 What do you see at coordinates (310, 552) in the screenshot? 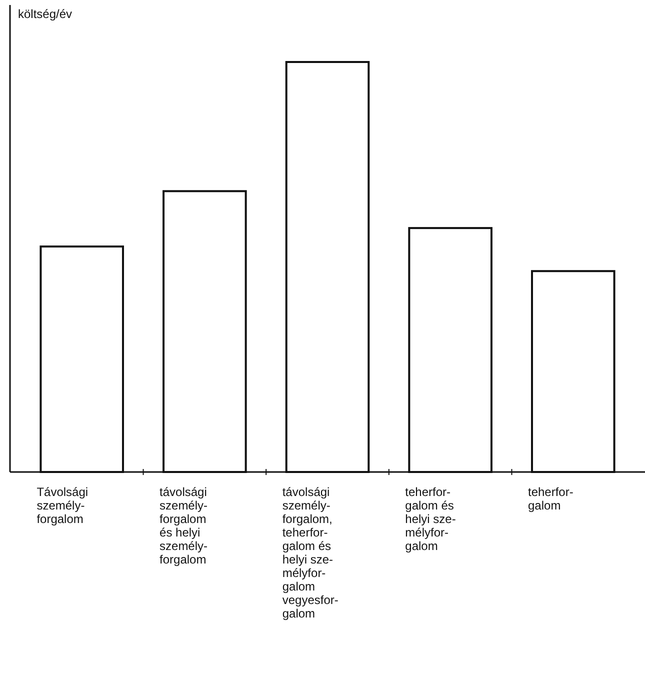
I see `category-label: távolsági személy- forgalom, teherfor- galom és helyi sze- mélyfor- galom vegyesfor- galom` at bounding box center [310, 552].